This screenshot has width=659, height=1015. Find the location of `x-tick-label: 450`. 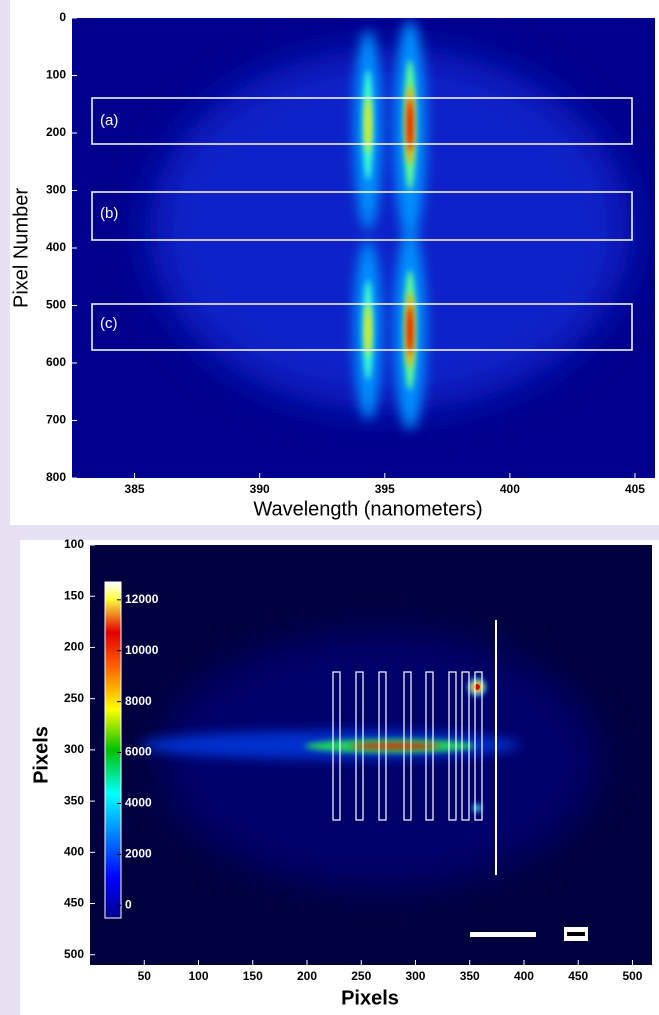

x-tick-label: 450 is located at coordinates (578, 976).